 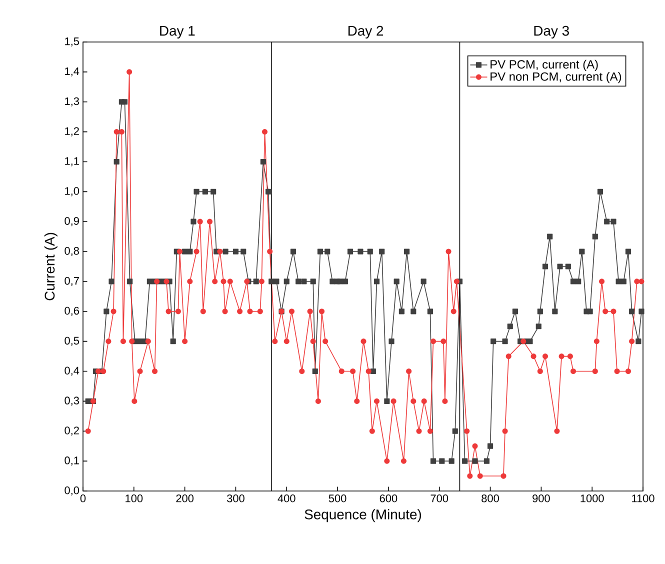 I want to click on x-tick-label: 1100, so click(x=643, y=498).